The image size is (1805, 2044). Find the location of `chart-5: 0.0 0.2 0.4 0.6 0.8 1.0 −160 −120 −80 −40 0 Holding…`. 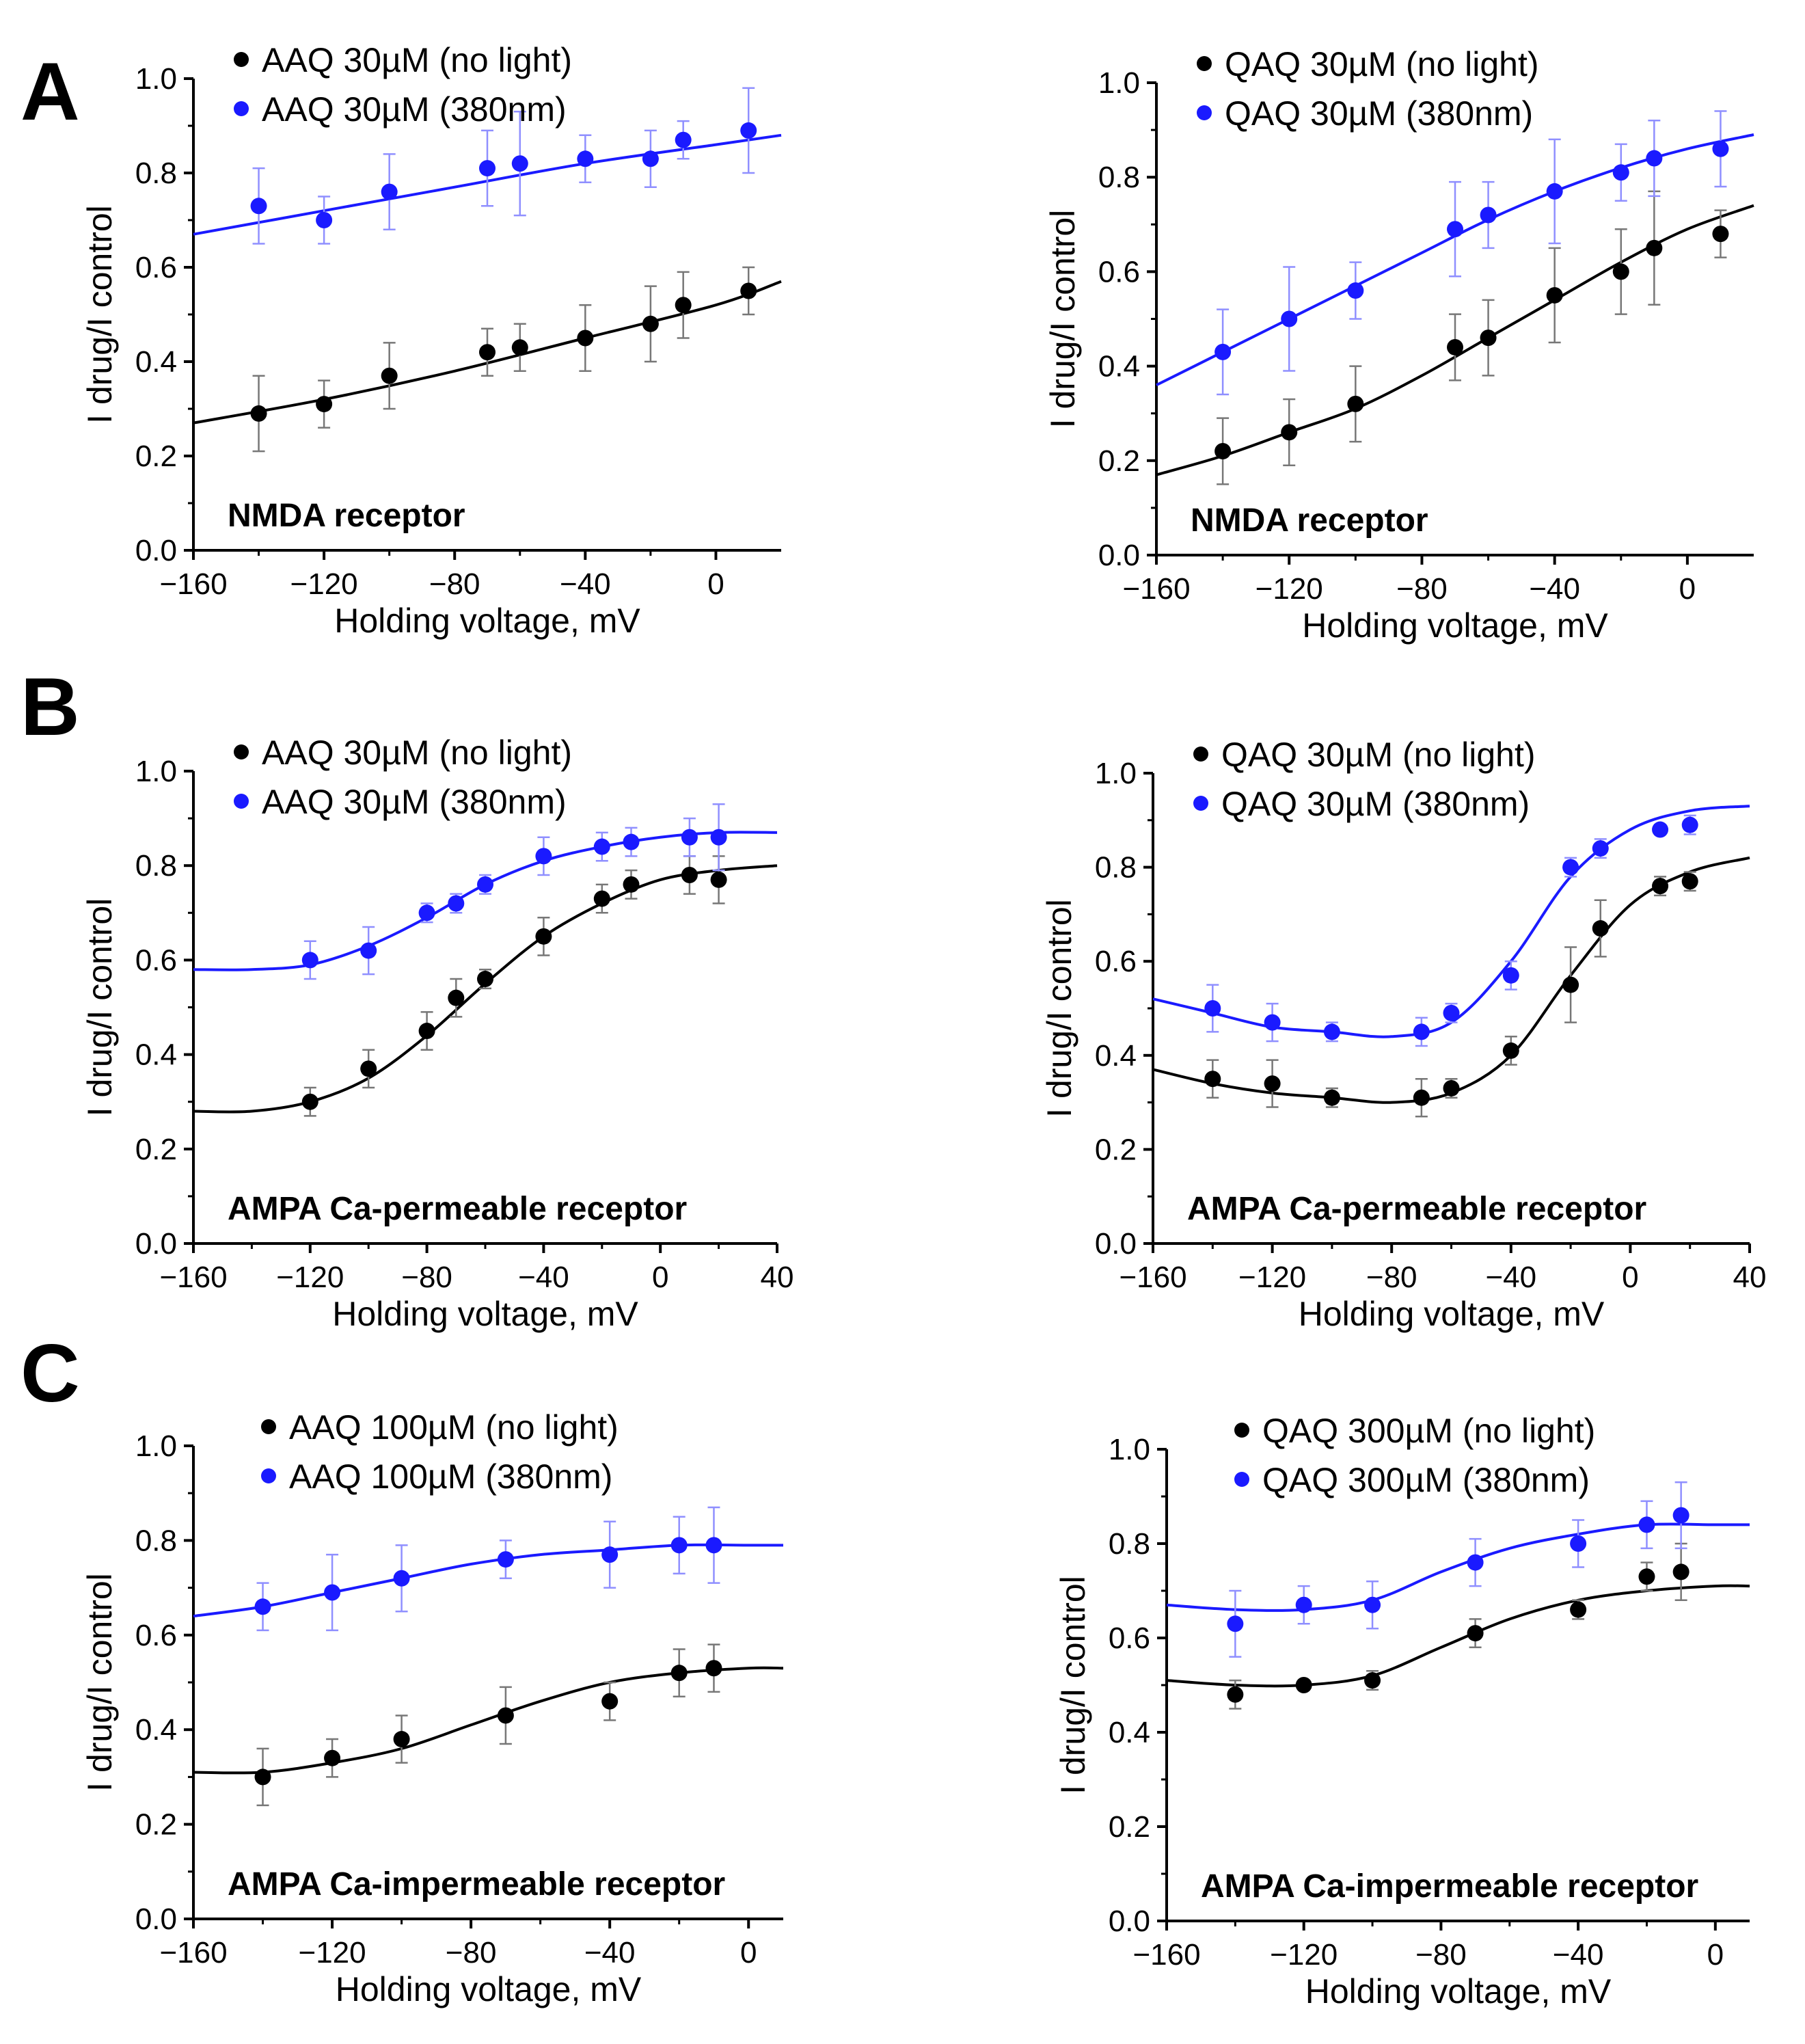

chart-5: 0.0 0.2 0.4 0.6 0.8 1.0 −160 −120 −80 −40 0 Holding… is located at coordinates (432, 1708).